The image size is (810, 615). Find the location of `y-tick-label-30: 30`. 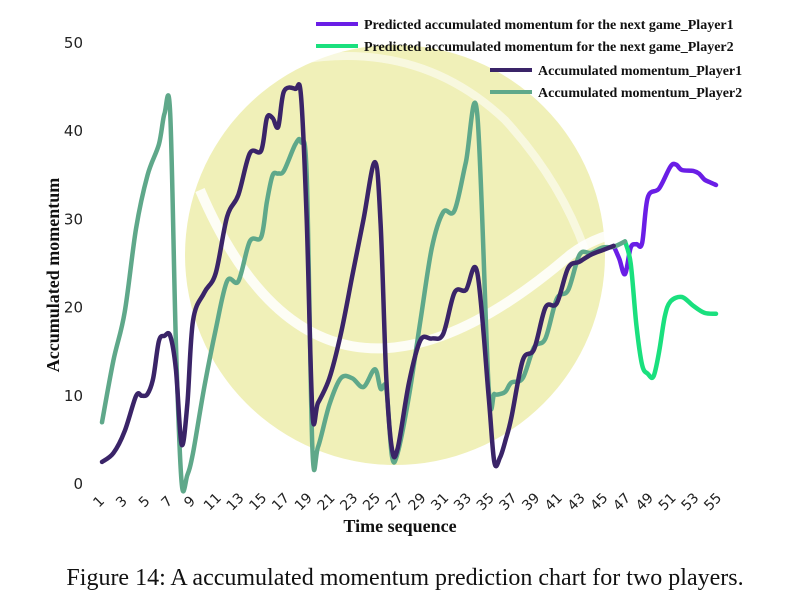

y-tick-label-30: 30 is located at coordinates (73, 219).